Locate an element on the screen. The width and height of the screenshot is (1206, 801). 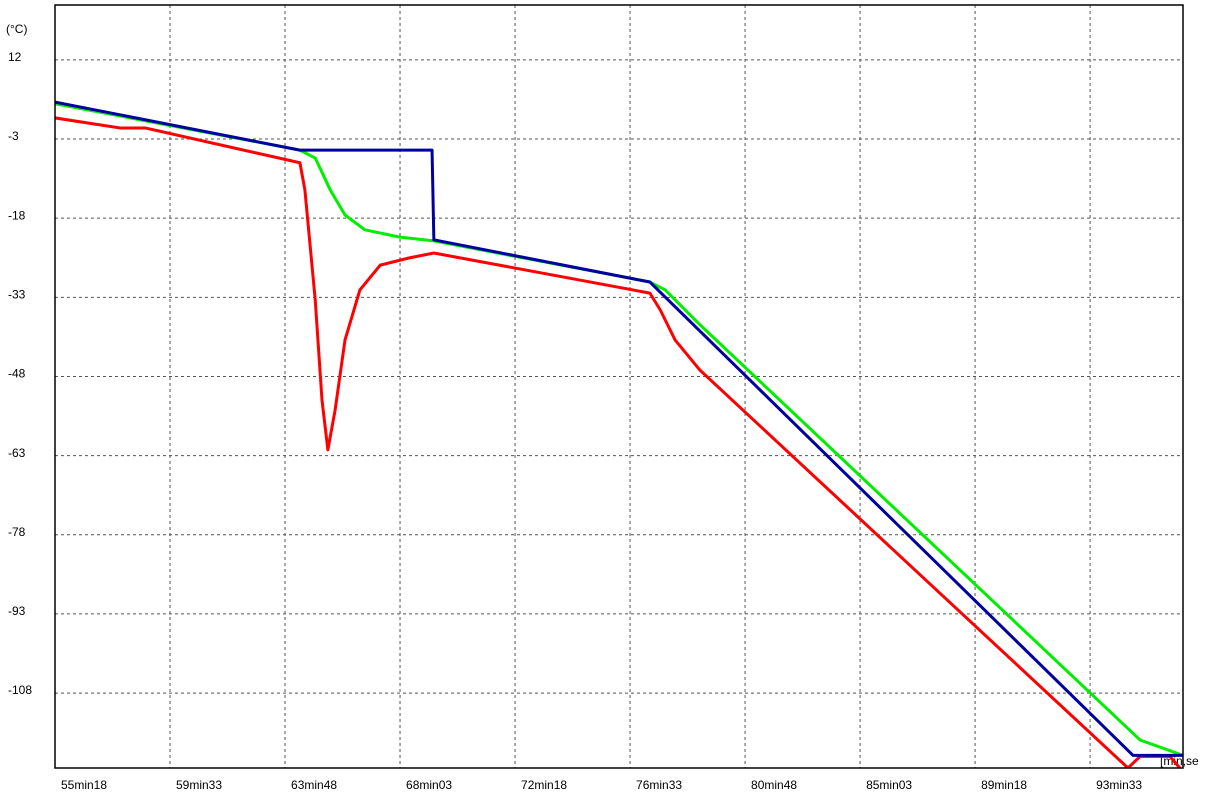
y-tick-label: -63 is located at coordinates (17, 453).